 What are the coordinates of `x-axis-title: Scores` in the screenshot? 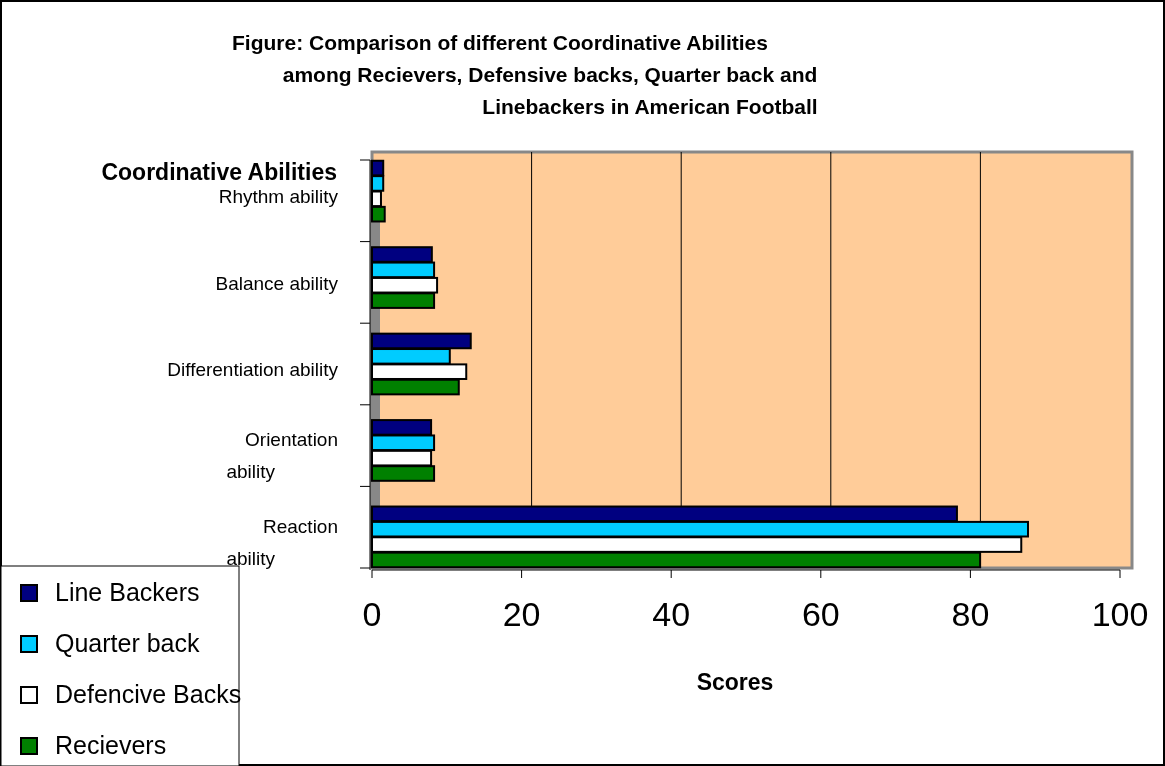 It's located at (735, 682).